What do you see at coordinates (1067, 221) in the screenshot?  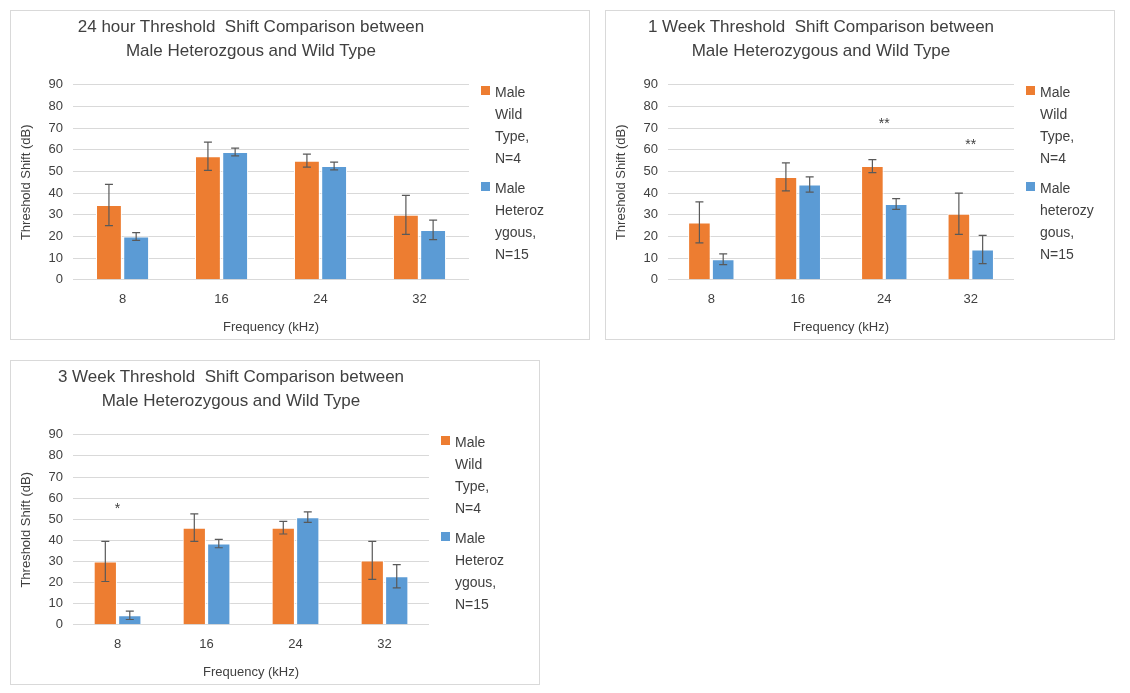 I see `legend-label: Male heterozygous, N=15` at bounding box center [1067, 221].